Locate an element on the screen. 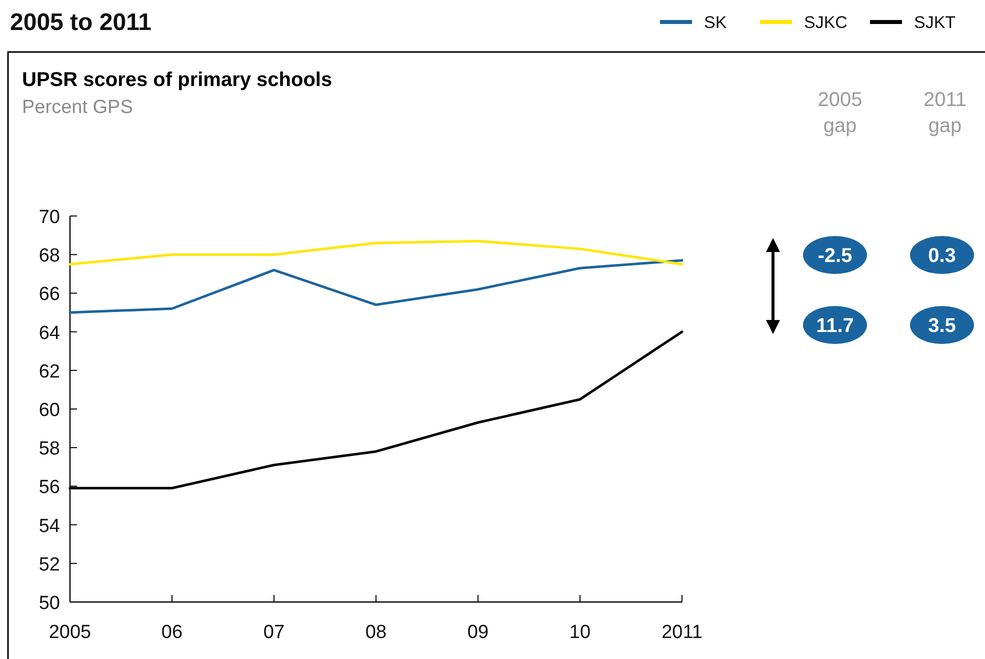  y-tick-label: 62 is located at coordinates (49, 371).